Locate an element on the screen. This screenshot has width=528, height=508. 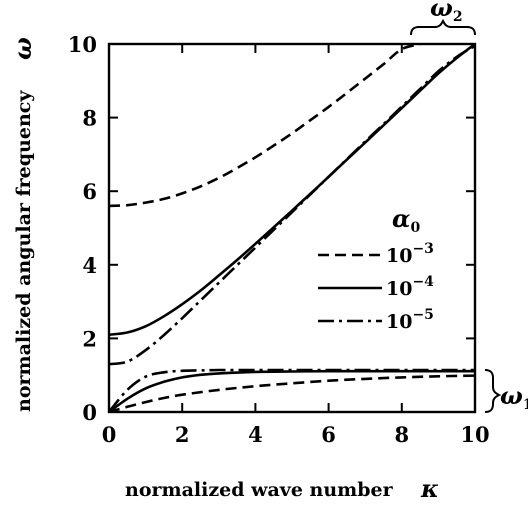
legend-entry-exponent: −3 is located at coordinates (422, 249).